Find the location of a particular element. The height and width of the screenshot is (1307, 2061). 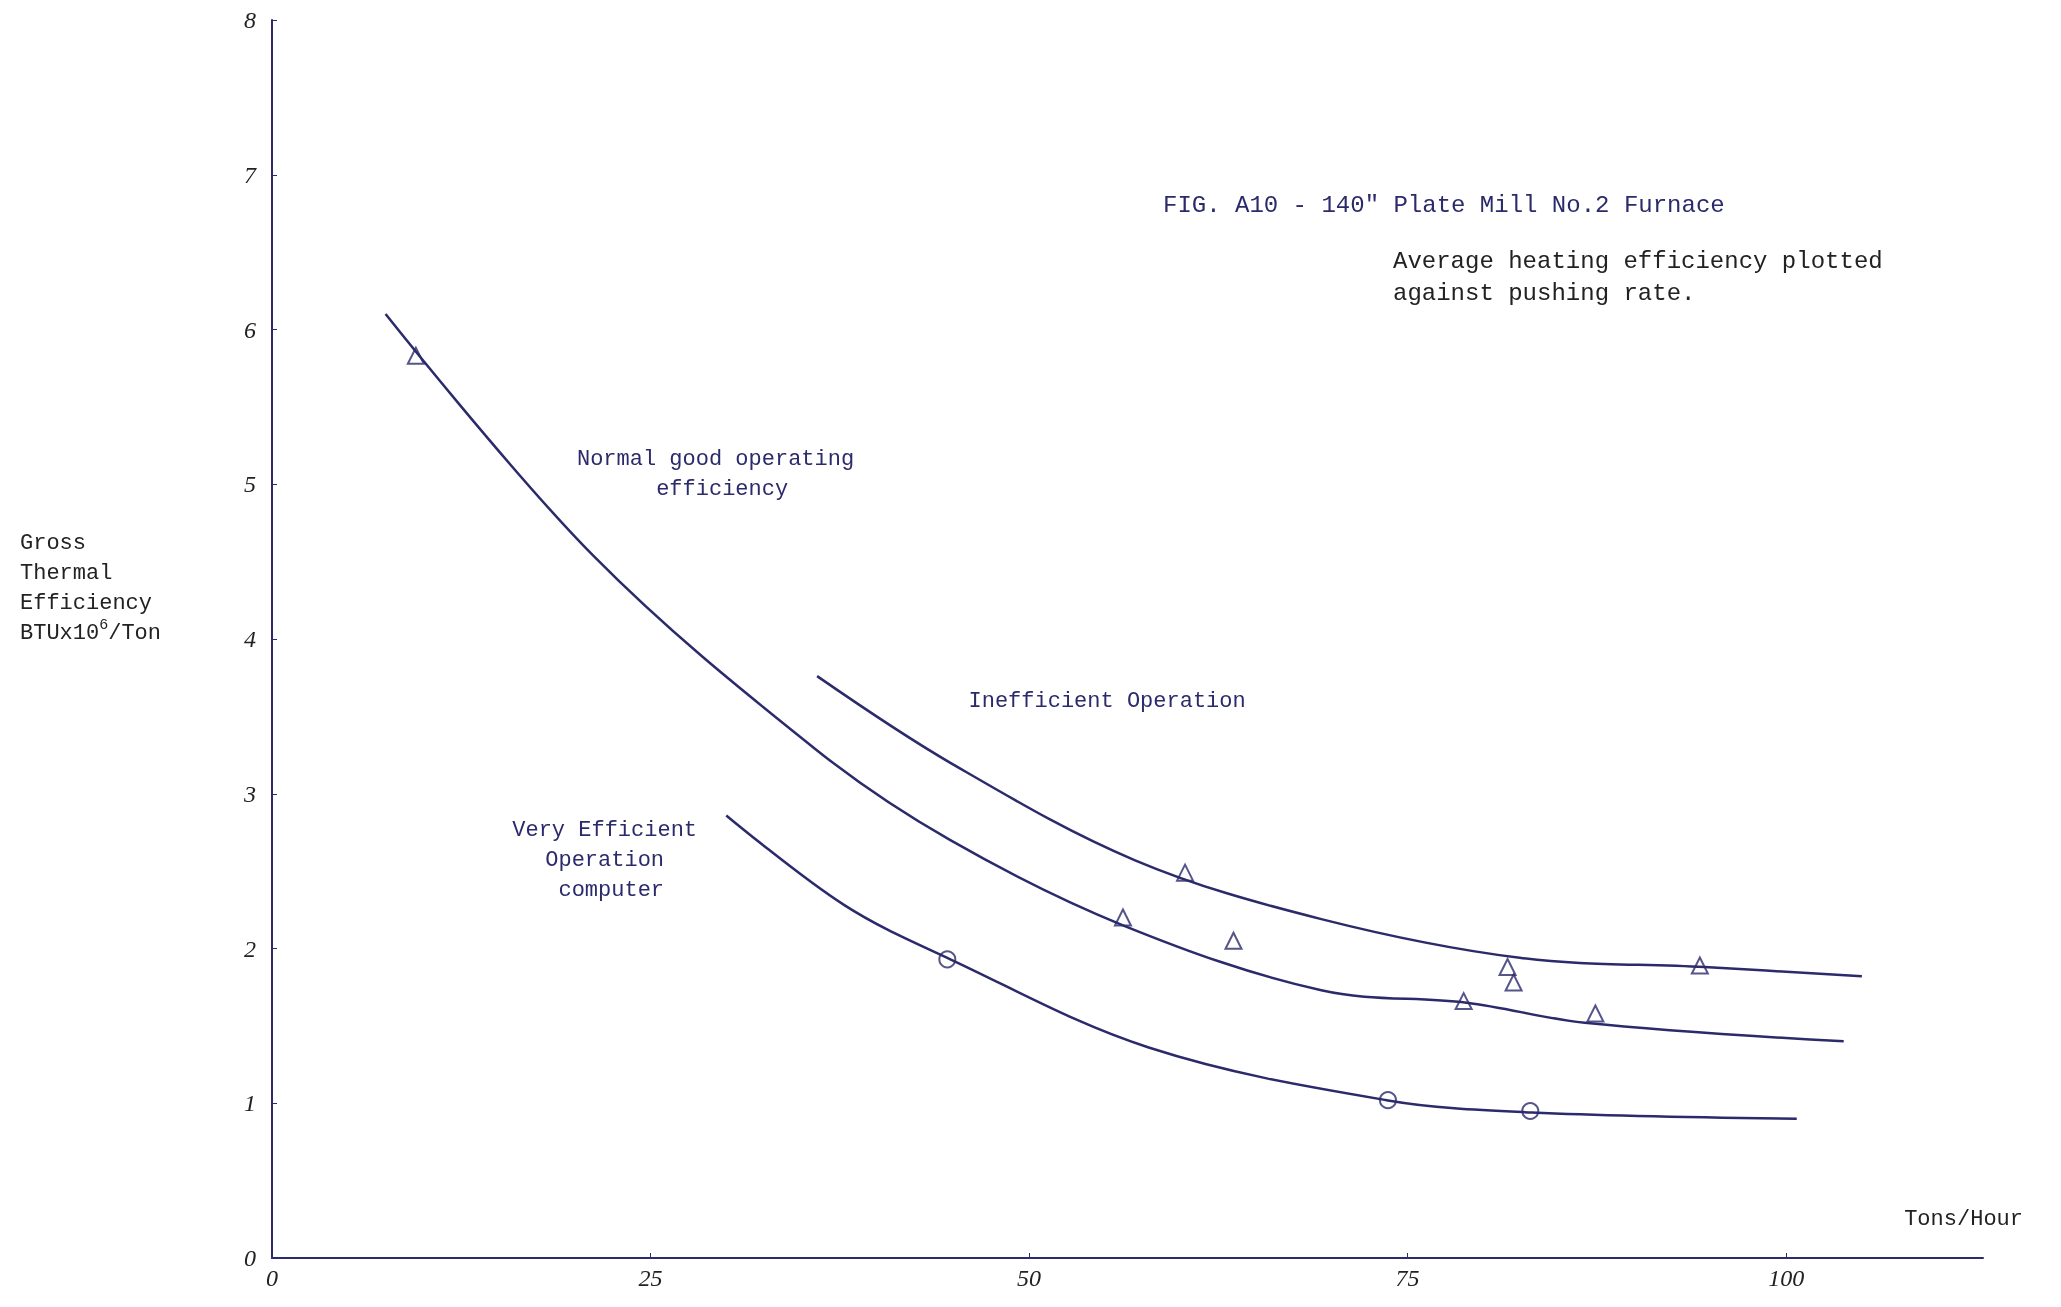

x-axis-title: Tons/Hour is located at coordinates (1963, 1219).